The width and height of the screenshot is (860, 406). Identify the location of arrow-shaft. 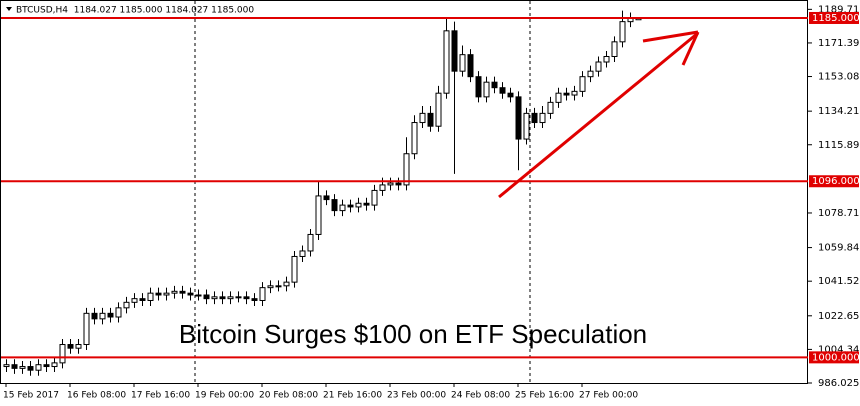
(598, 115).